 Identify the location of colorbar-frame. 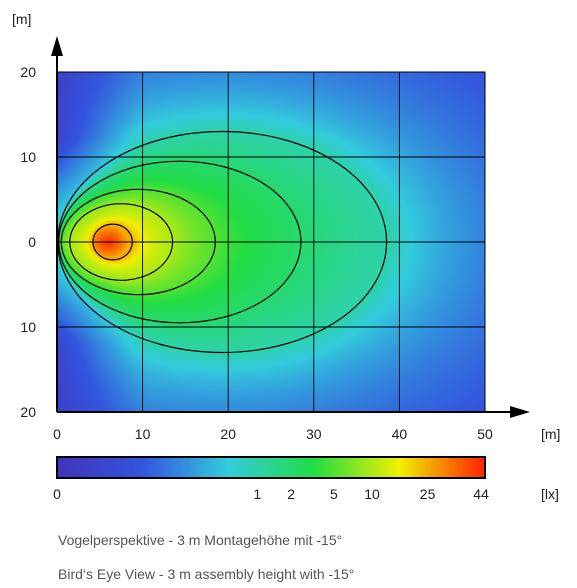
(271, 467).